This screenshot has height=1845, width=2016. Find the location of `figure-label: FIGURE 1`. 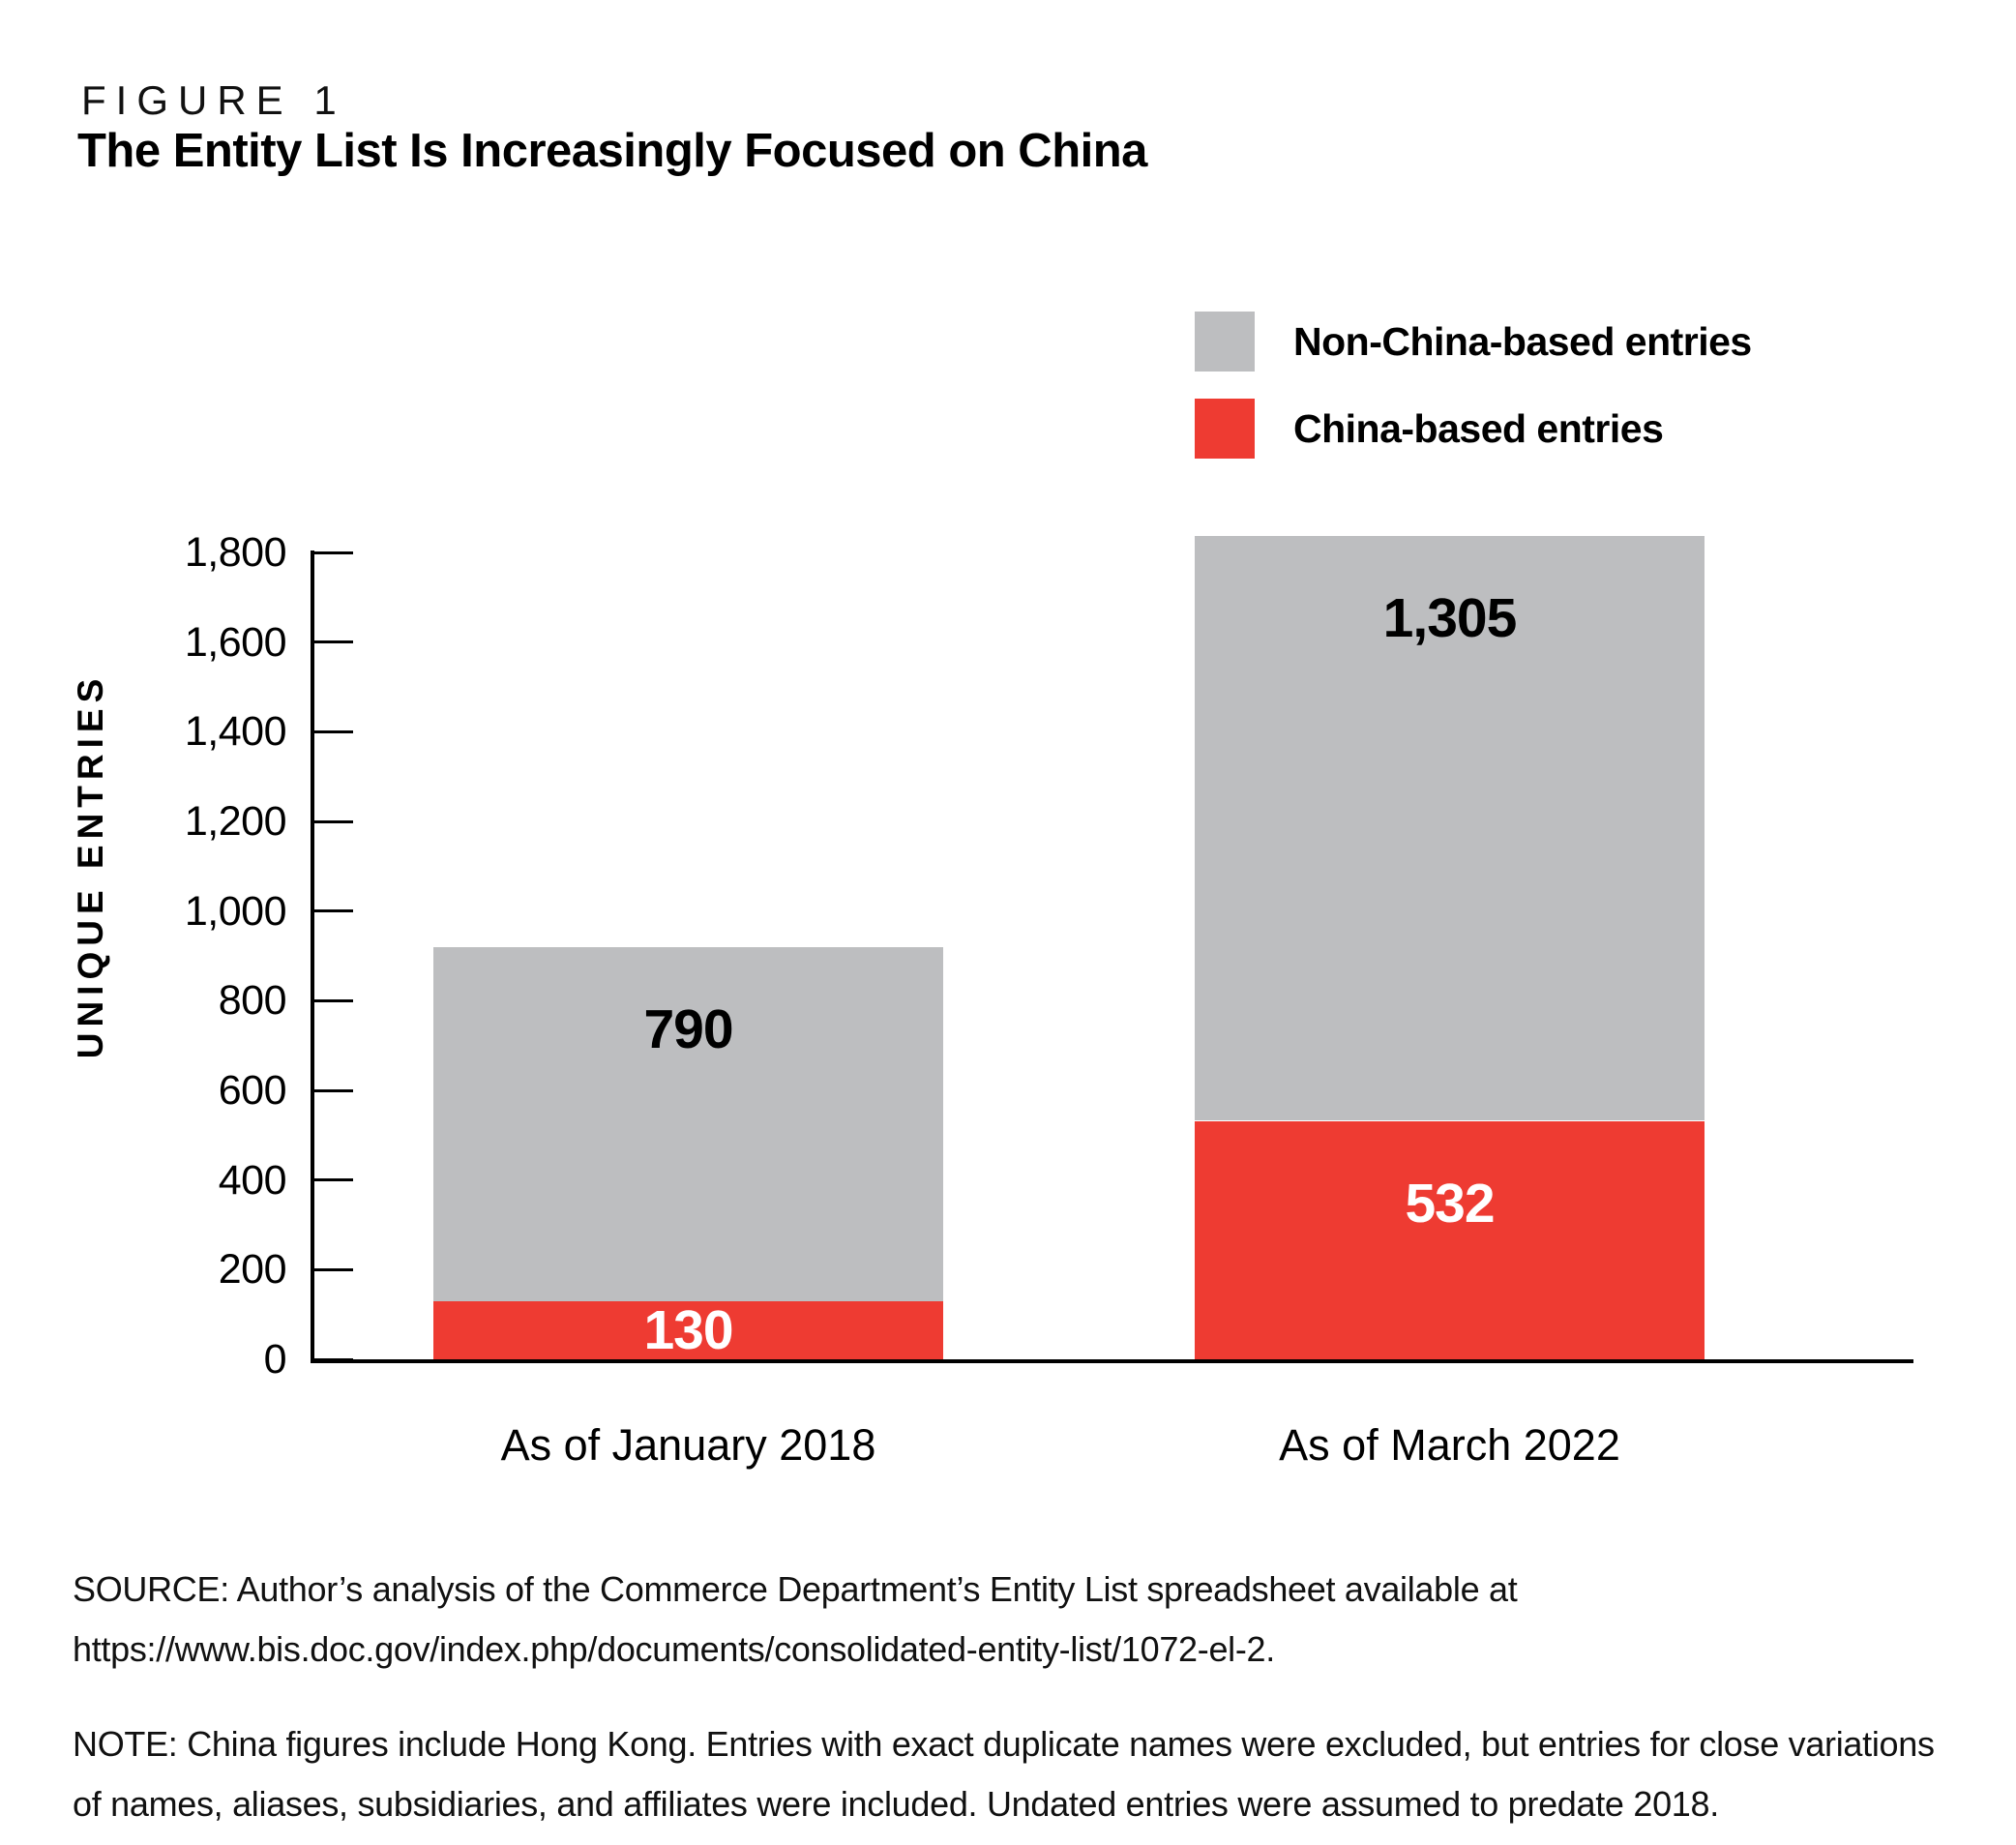

figure-label: FIGURE 1 is located at coordinates (214, 100).